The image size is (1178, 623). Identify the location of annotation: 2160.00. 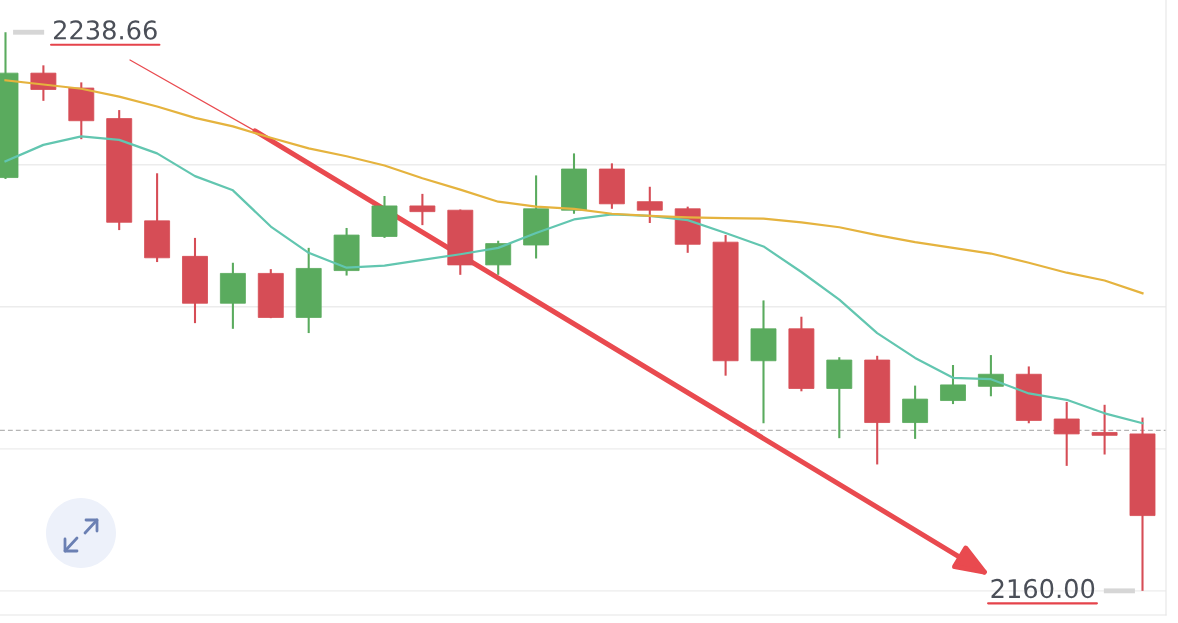
(1043, 588).